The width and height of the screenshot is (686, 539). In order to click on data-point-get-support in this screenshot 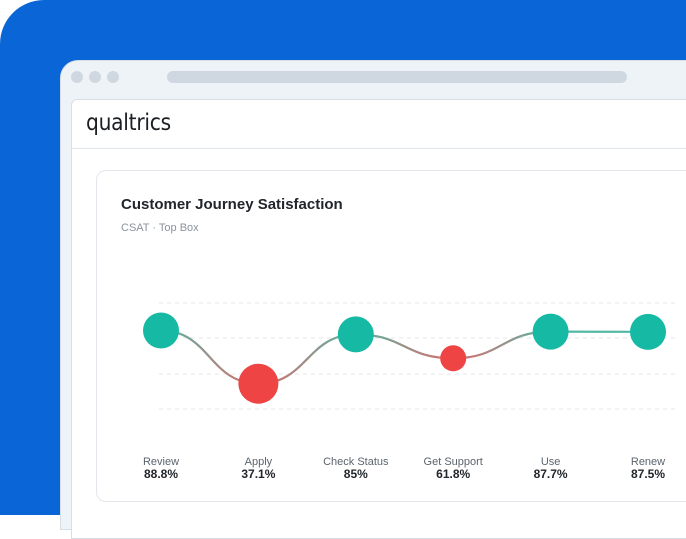, I will do `click(453, 358)`.